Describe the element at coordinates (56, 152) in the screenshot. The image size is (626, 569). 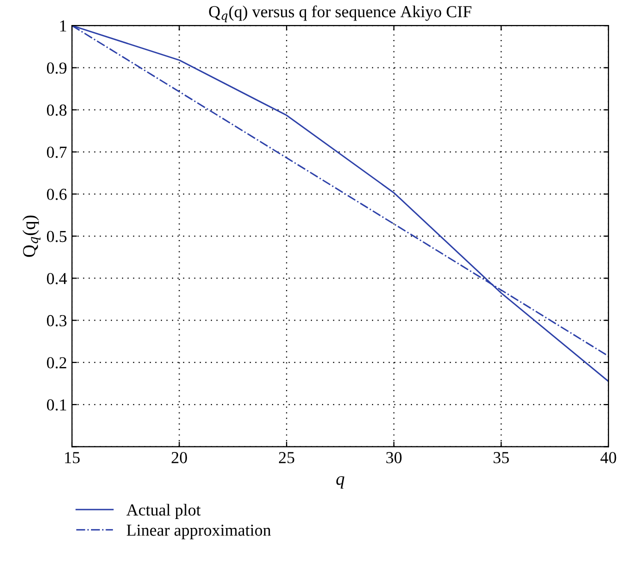
I see `y-tick-label: 0.7` at that location.